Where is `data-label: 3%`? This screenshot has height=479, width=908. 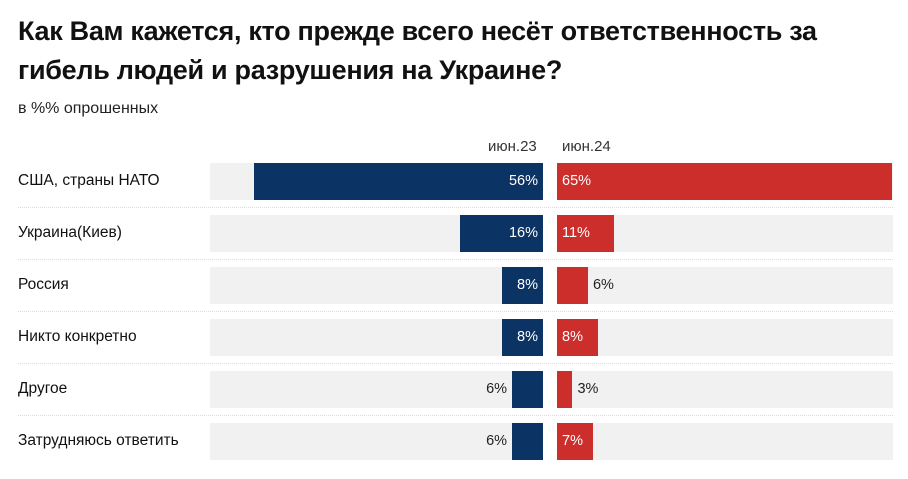
data-label: 3% is located at coordinates (588, 389).